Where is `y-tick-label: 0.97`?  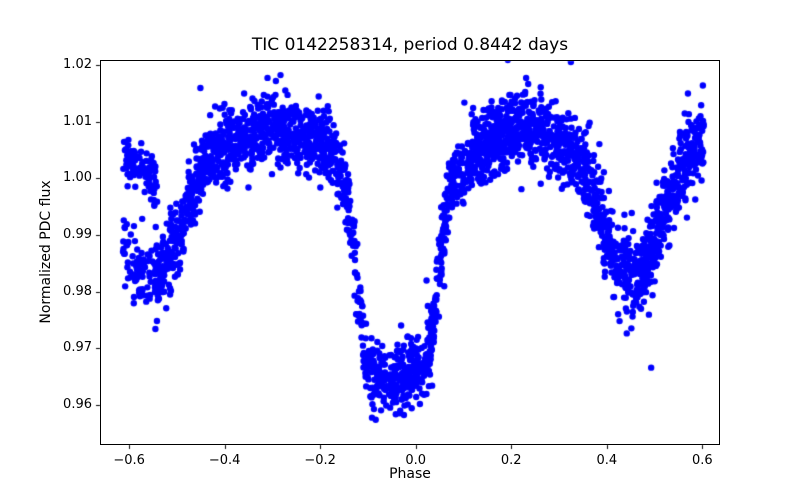 y-tick-label: 0.97 is located at coordinates (77, 348).